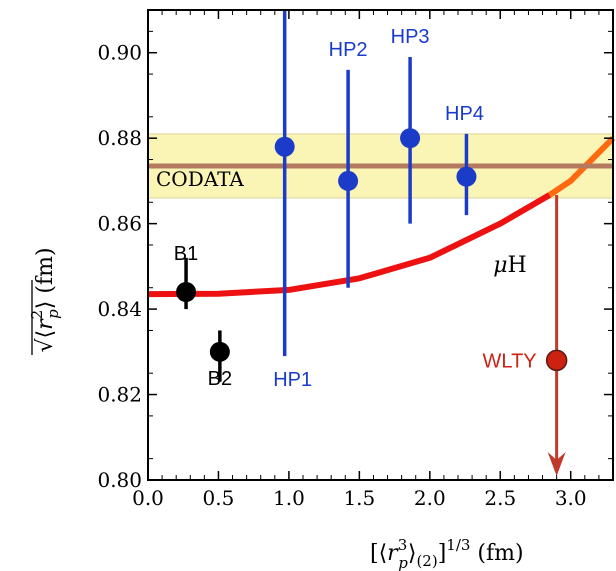 Image resolution: width=616 pixels, height=571 pixels. I want to click on x-tick-label: 2.0, so click(430, 498).